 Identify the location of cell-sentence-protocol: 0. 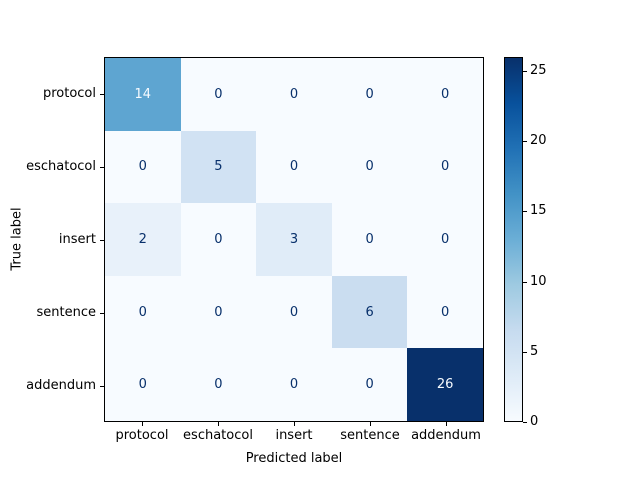
(143, 312).